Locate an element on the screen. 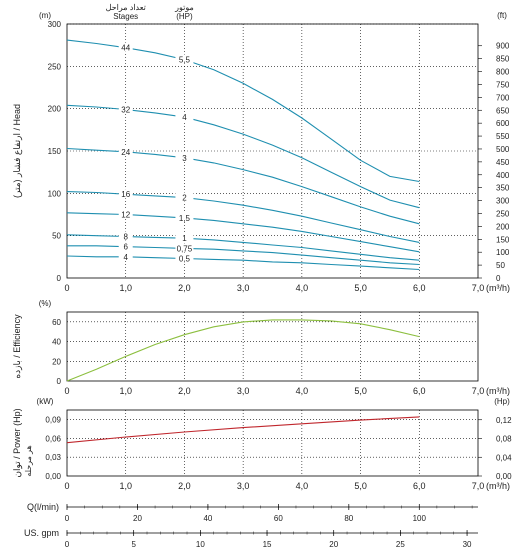 The height and width of the screenshot is (558, 525). hp-label: 0,5 is located at coordinates (185, 259).